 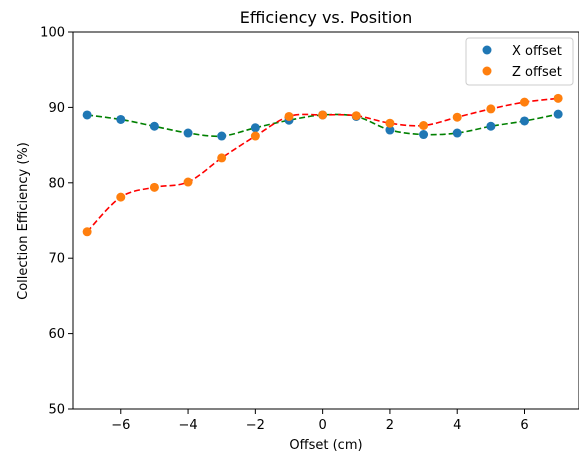 What do you see at coordinates (390, 425) in the screenshot?
I see `x-tick-label: 2` at bounding box center [390, 425].